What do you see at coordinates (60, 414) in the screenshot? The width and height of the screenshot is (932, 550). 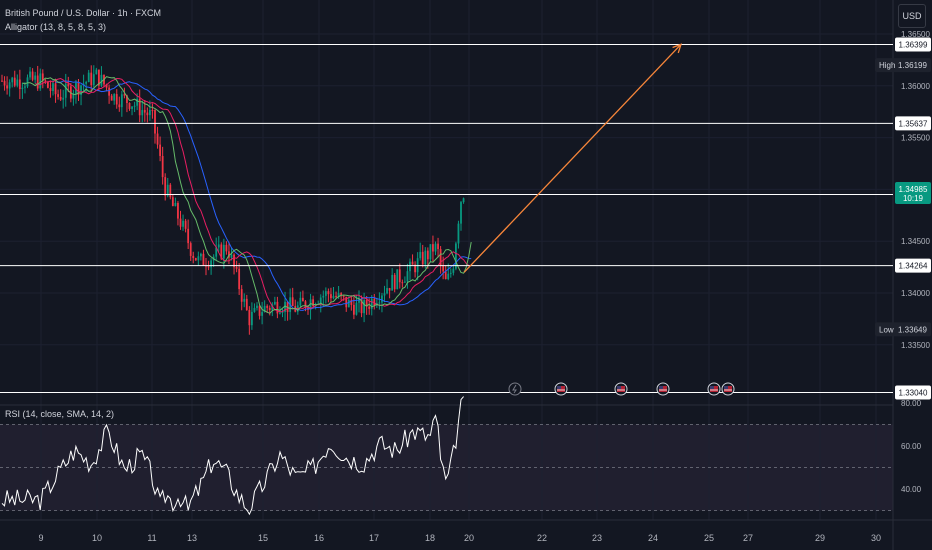 I see `rsi-indicator-label: RSI (14, close, SMA, 14, 2)` at bounding box center [60, 414].